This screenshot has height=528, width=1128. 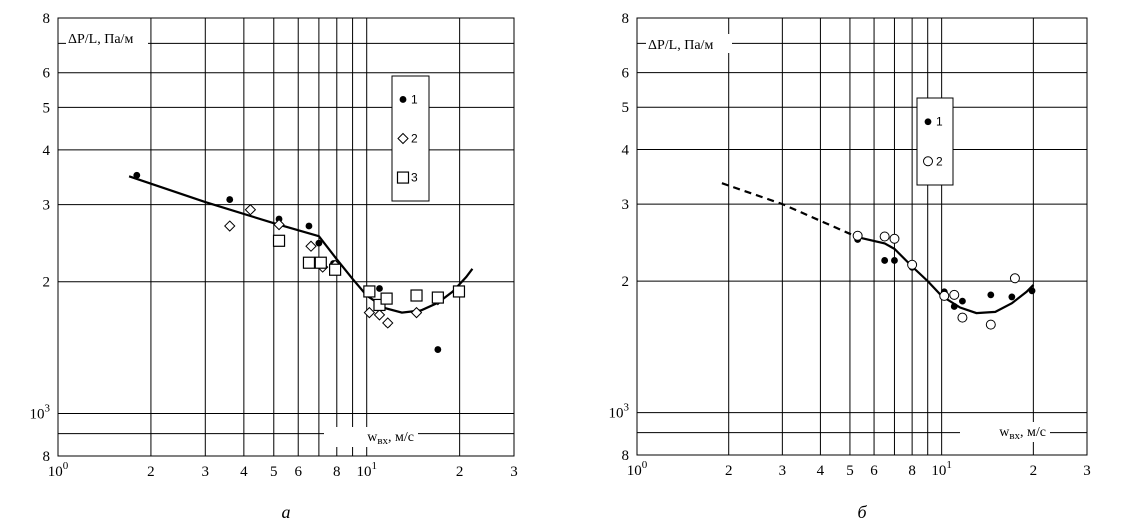 I want to click on y-tick-label: 103, so click(x=40, y=413).